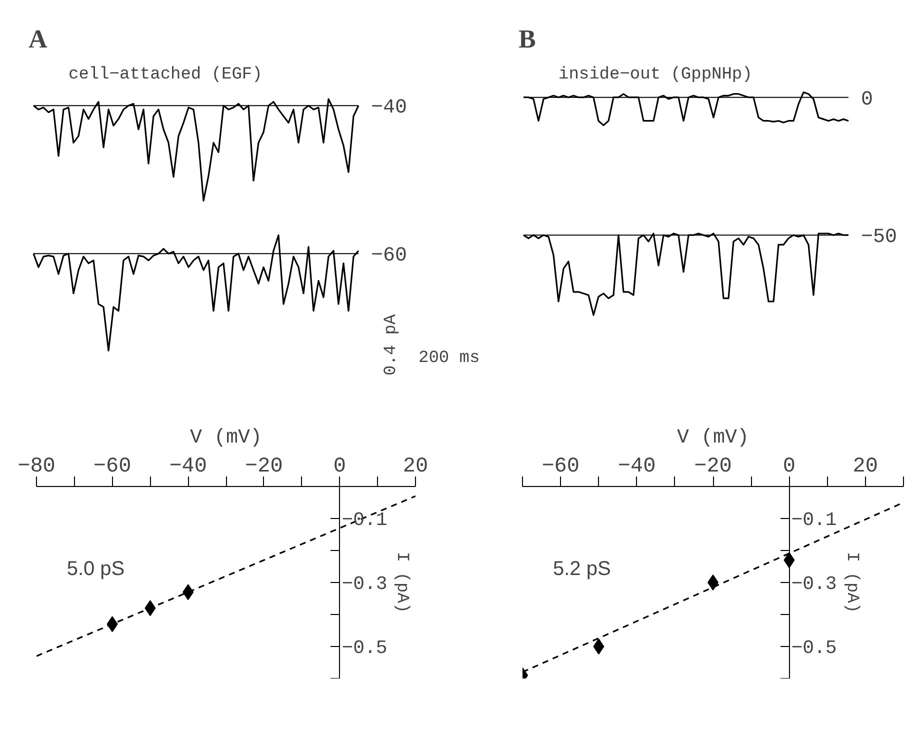 The image size is (919, 734). Describe the element at coordinates (37, 467) in the screenshot. I see `x-tick-label: −80` at that location.